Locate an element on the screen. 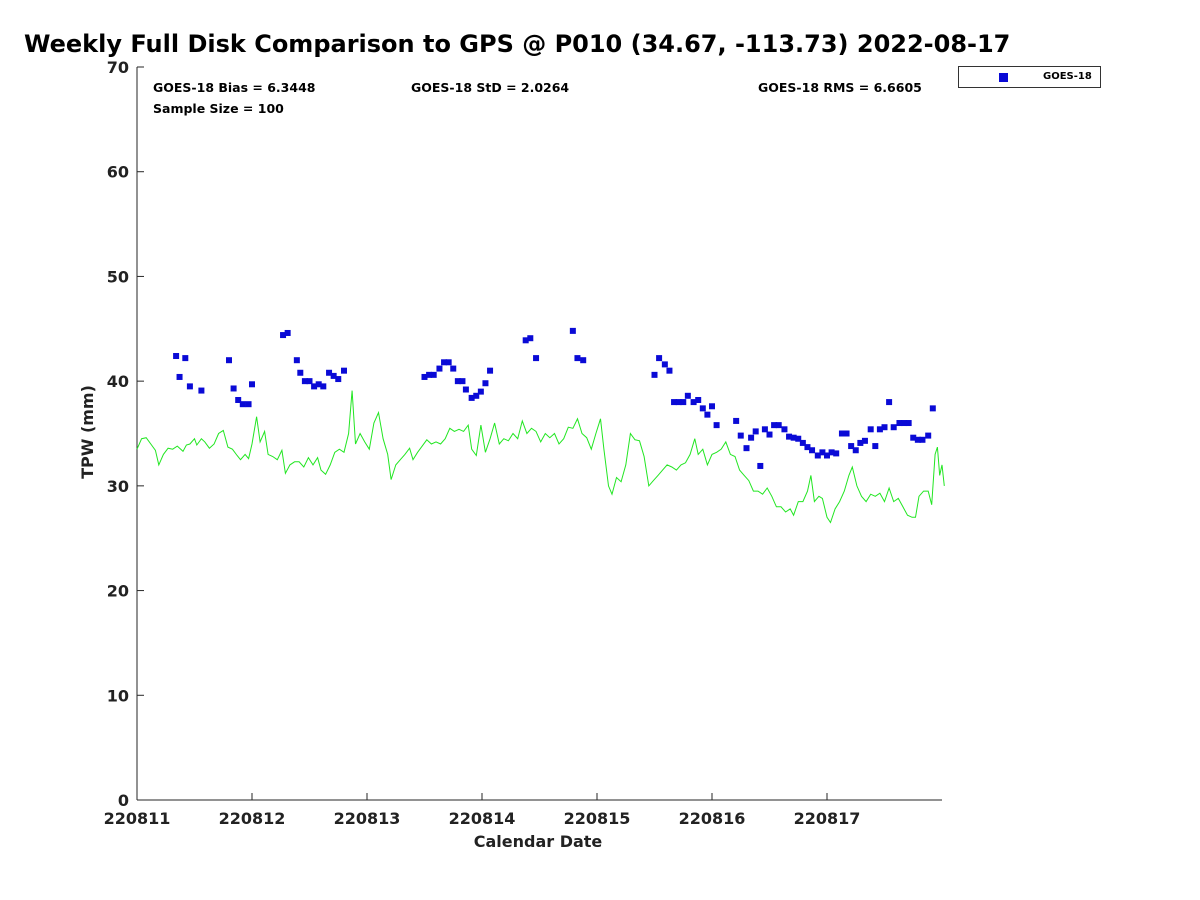 This screenshot has height=900, width=1200. y-tick-label: 50 is located at coordinates (118, 276).